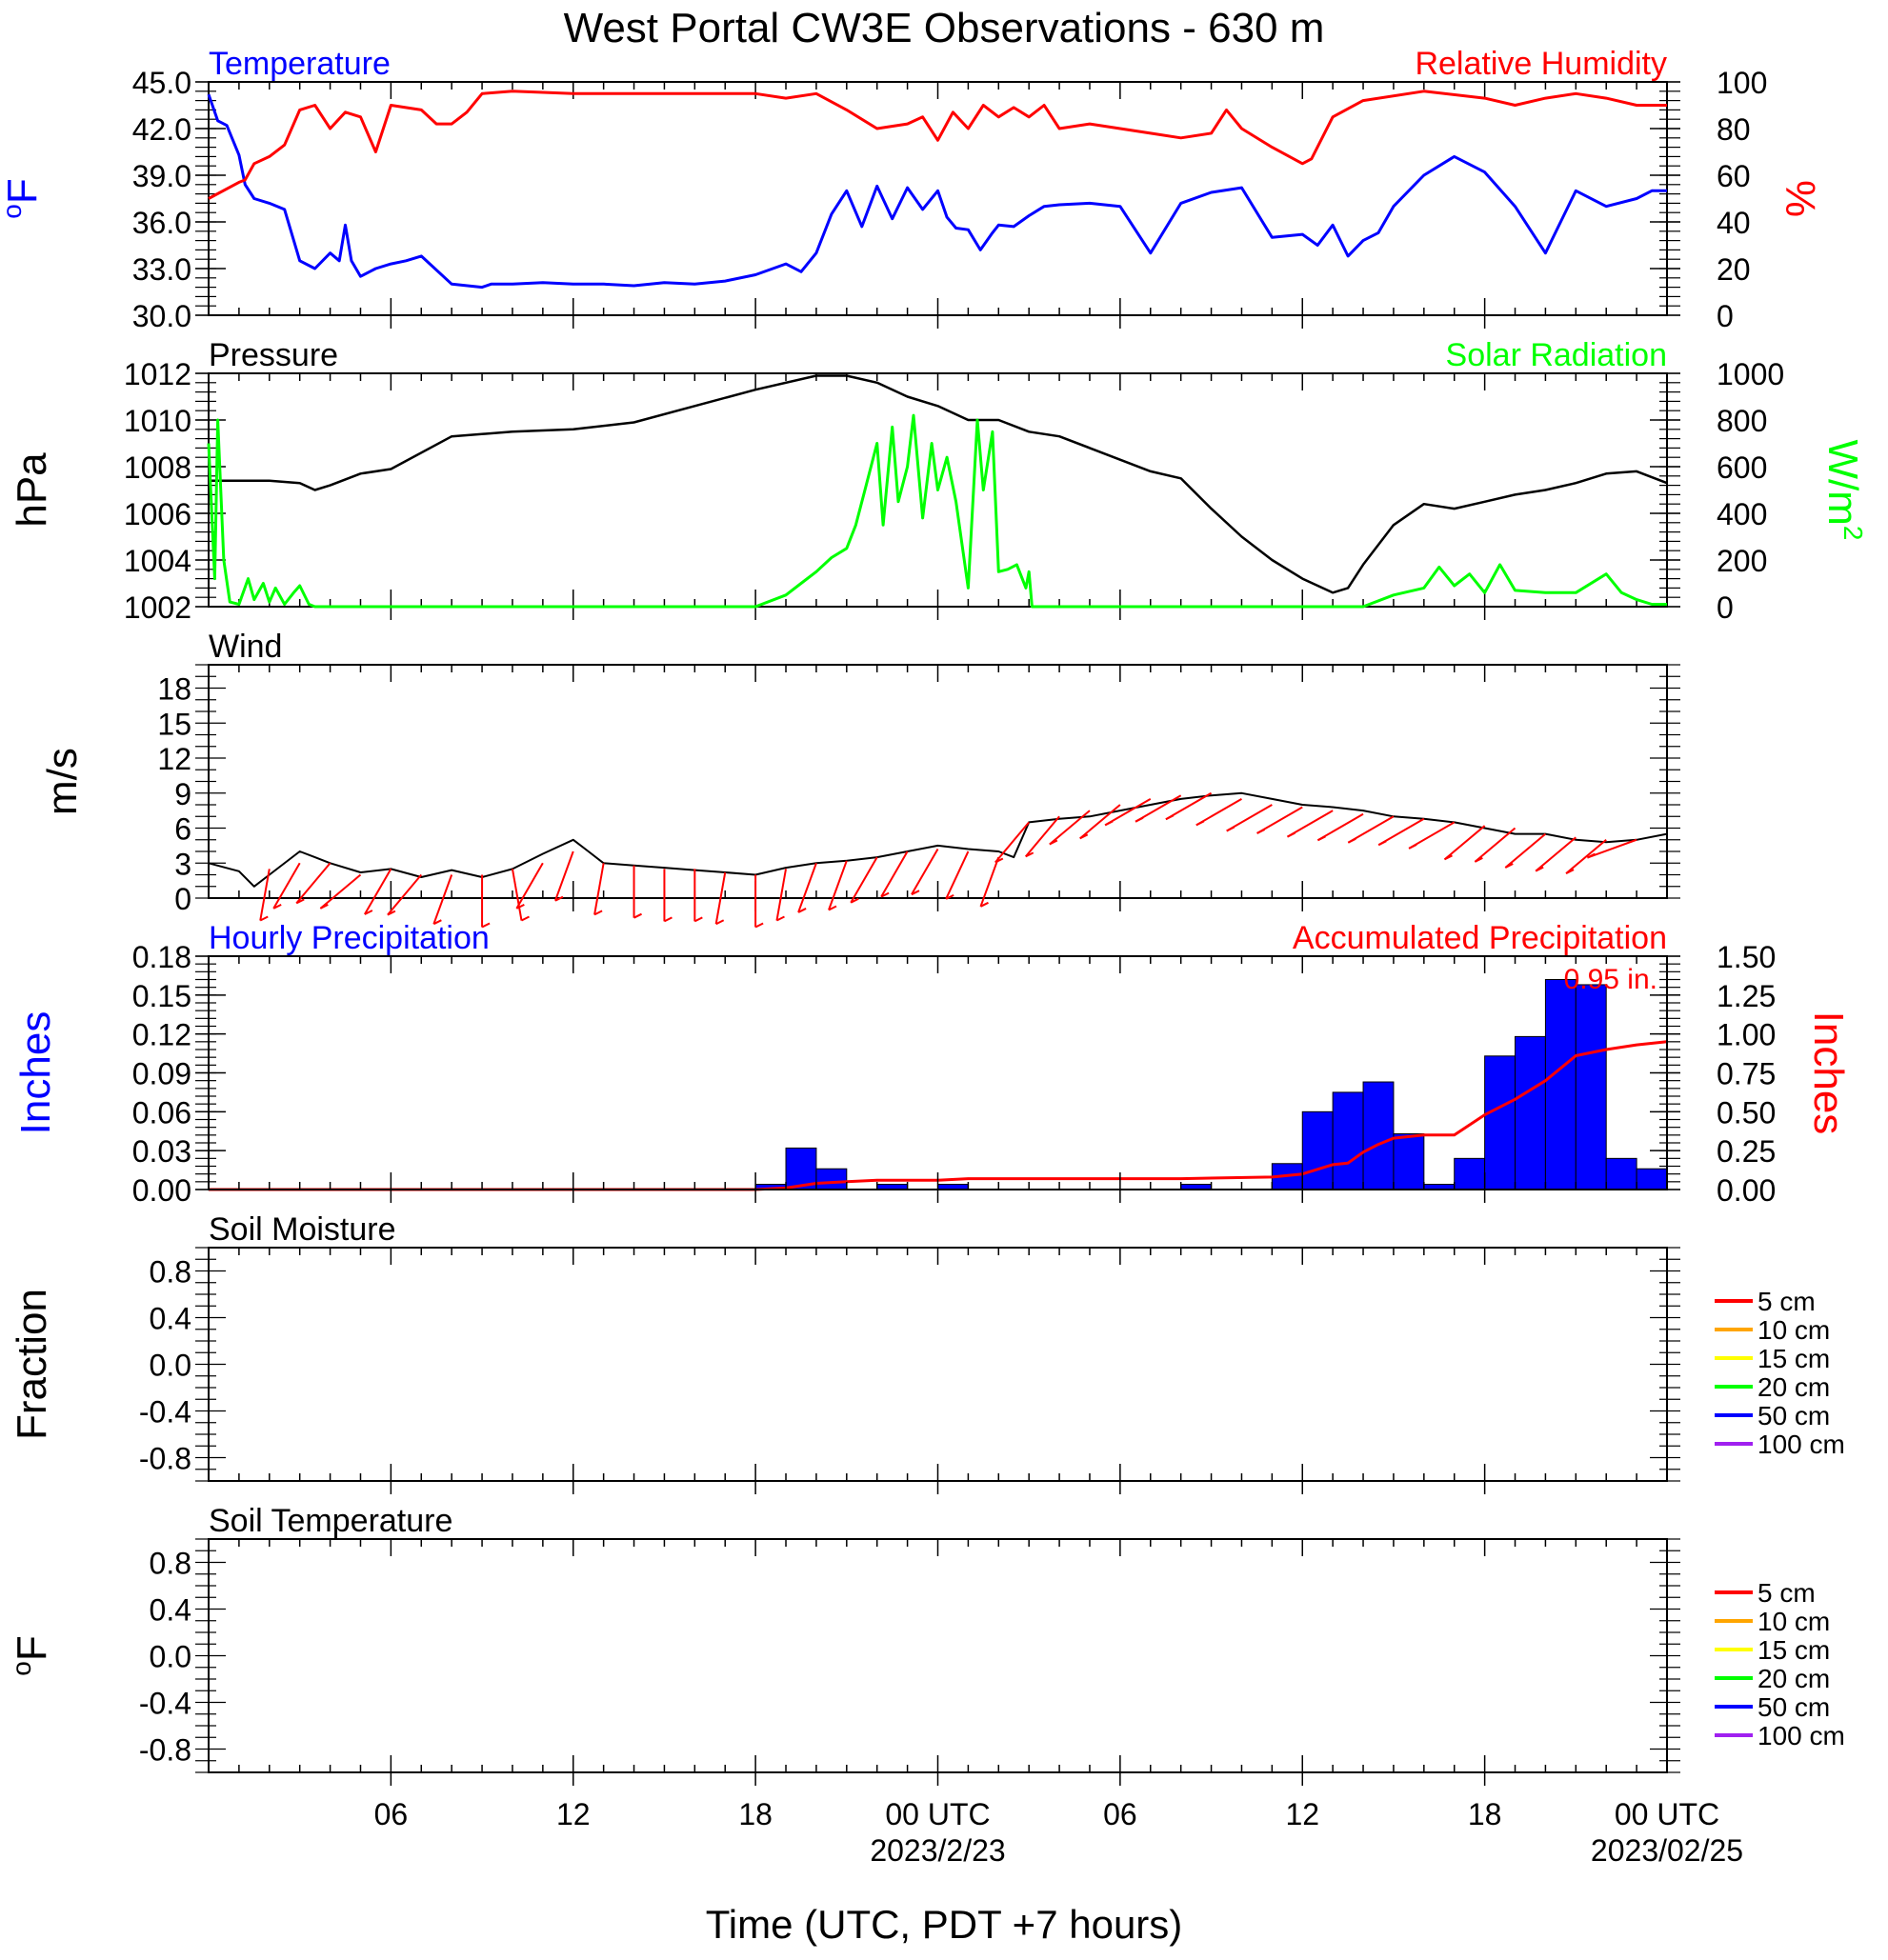 Image resolution: width=1888 pixels, height=1960 pixels. What do you see at coordinates (245, 647) in the screenshot?
I see `panel-title-wind: Wind` at bounding box center [245, 647].